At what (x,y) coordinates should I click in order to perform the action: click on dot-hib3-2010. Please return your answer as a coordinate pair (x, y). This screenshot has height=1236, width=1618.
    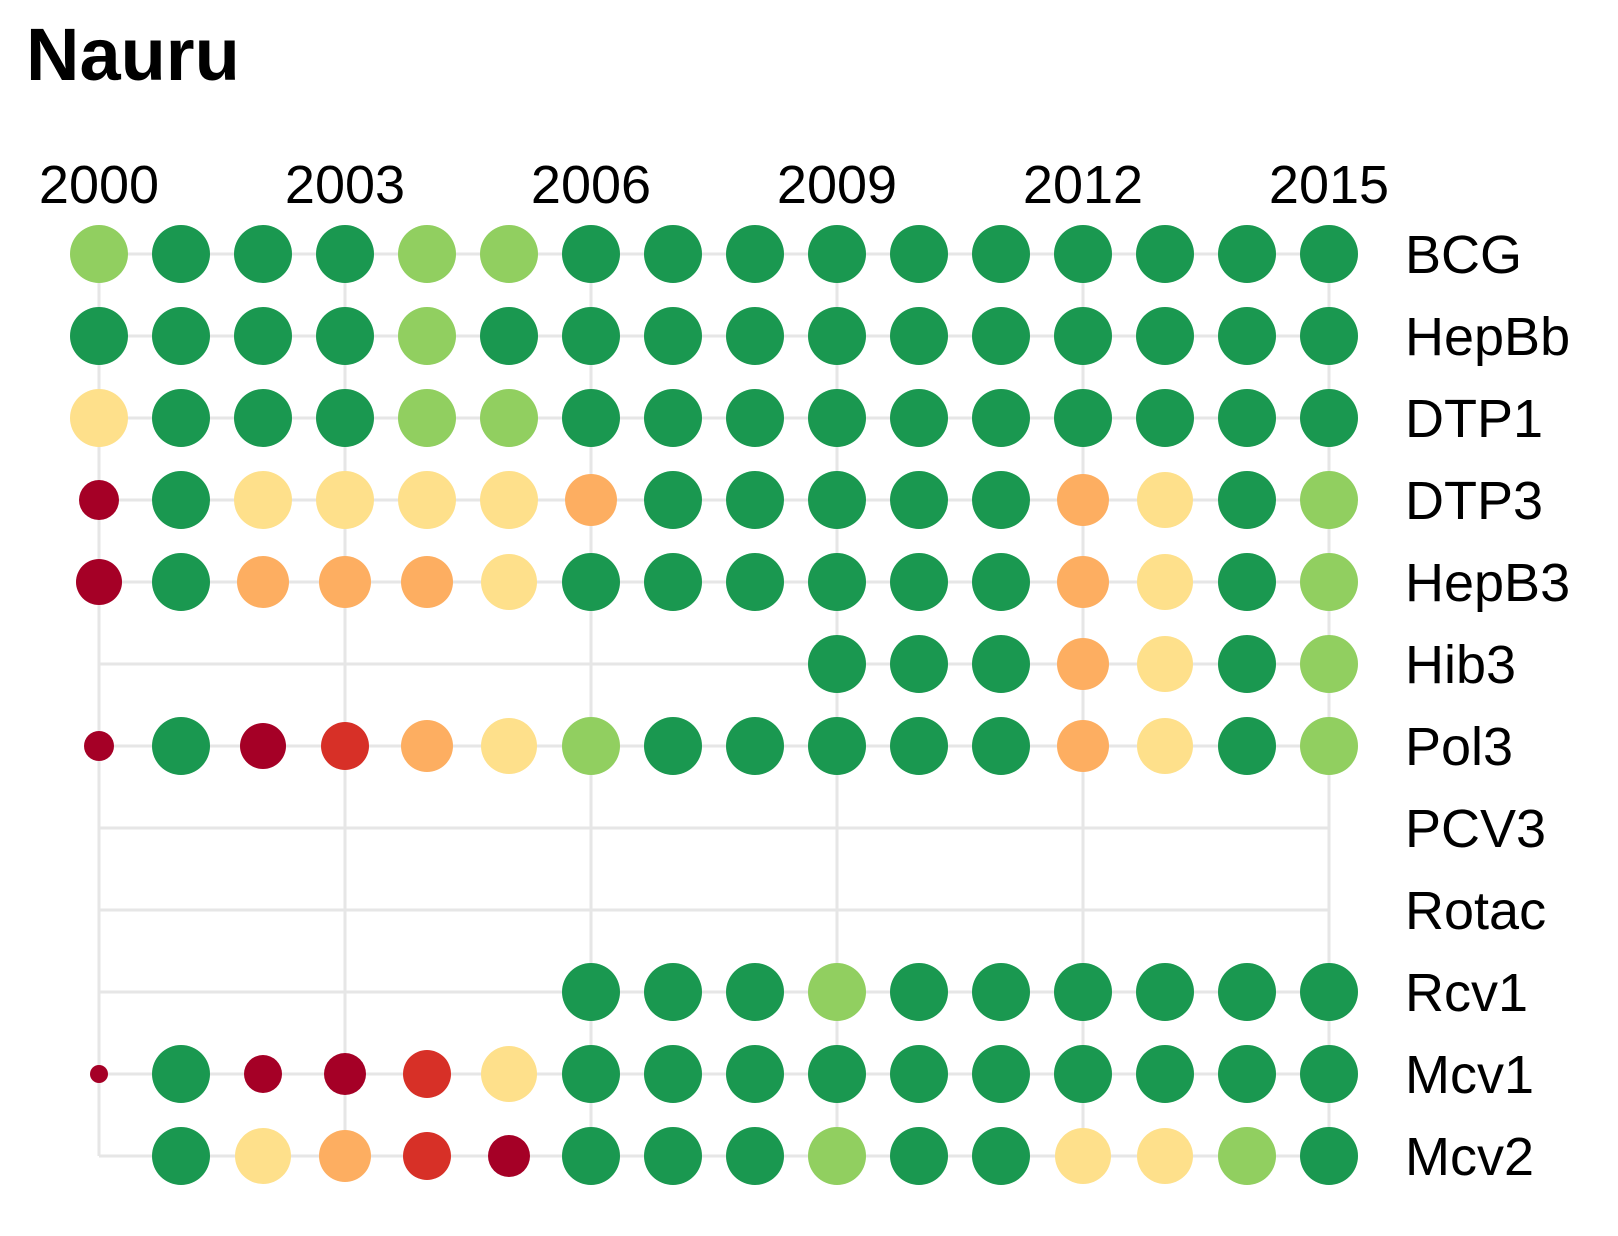
    Looking at the image, I should click on (919, 664).